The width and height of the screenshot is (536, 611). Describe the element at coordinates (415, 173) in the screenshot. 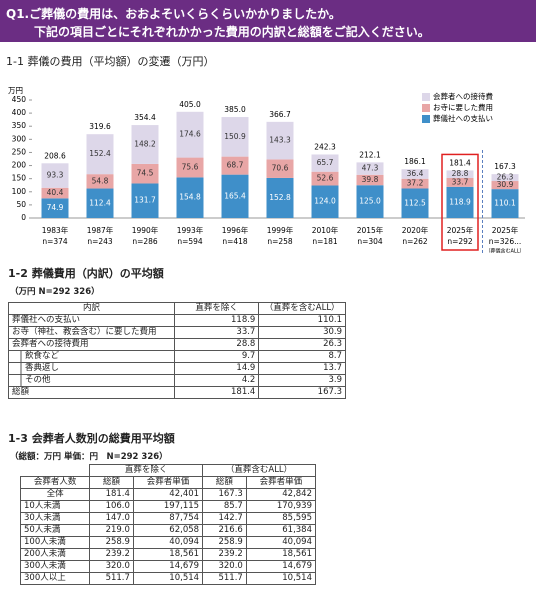

I see `value-label: 36.4` at that location.